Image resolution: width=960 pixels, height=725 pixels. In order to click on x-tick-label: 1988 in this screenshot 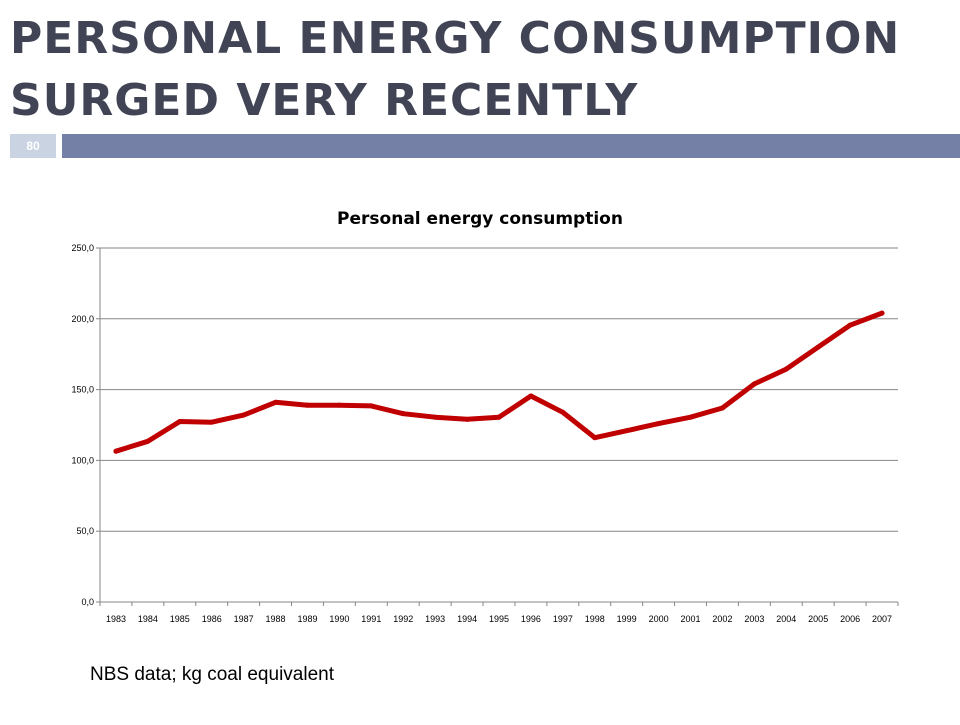, I will do `click(276, 619)`.